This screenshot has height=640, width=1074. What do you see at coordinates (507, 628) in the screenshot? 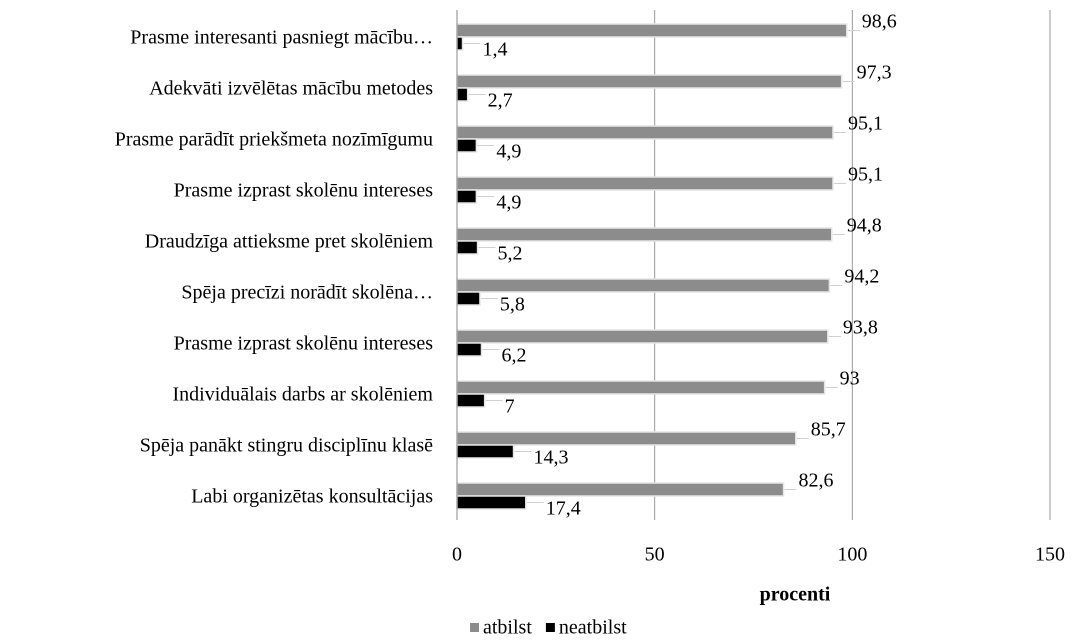
I see `legend-label: atbilst` at bounding box center [507, 628].